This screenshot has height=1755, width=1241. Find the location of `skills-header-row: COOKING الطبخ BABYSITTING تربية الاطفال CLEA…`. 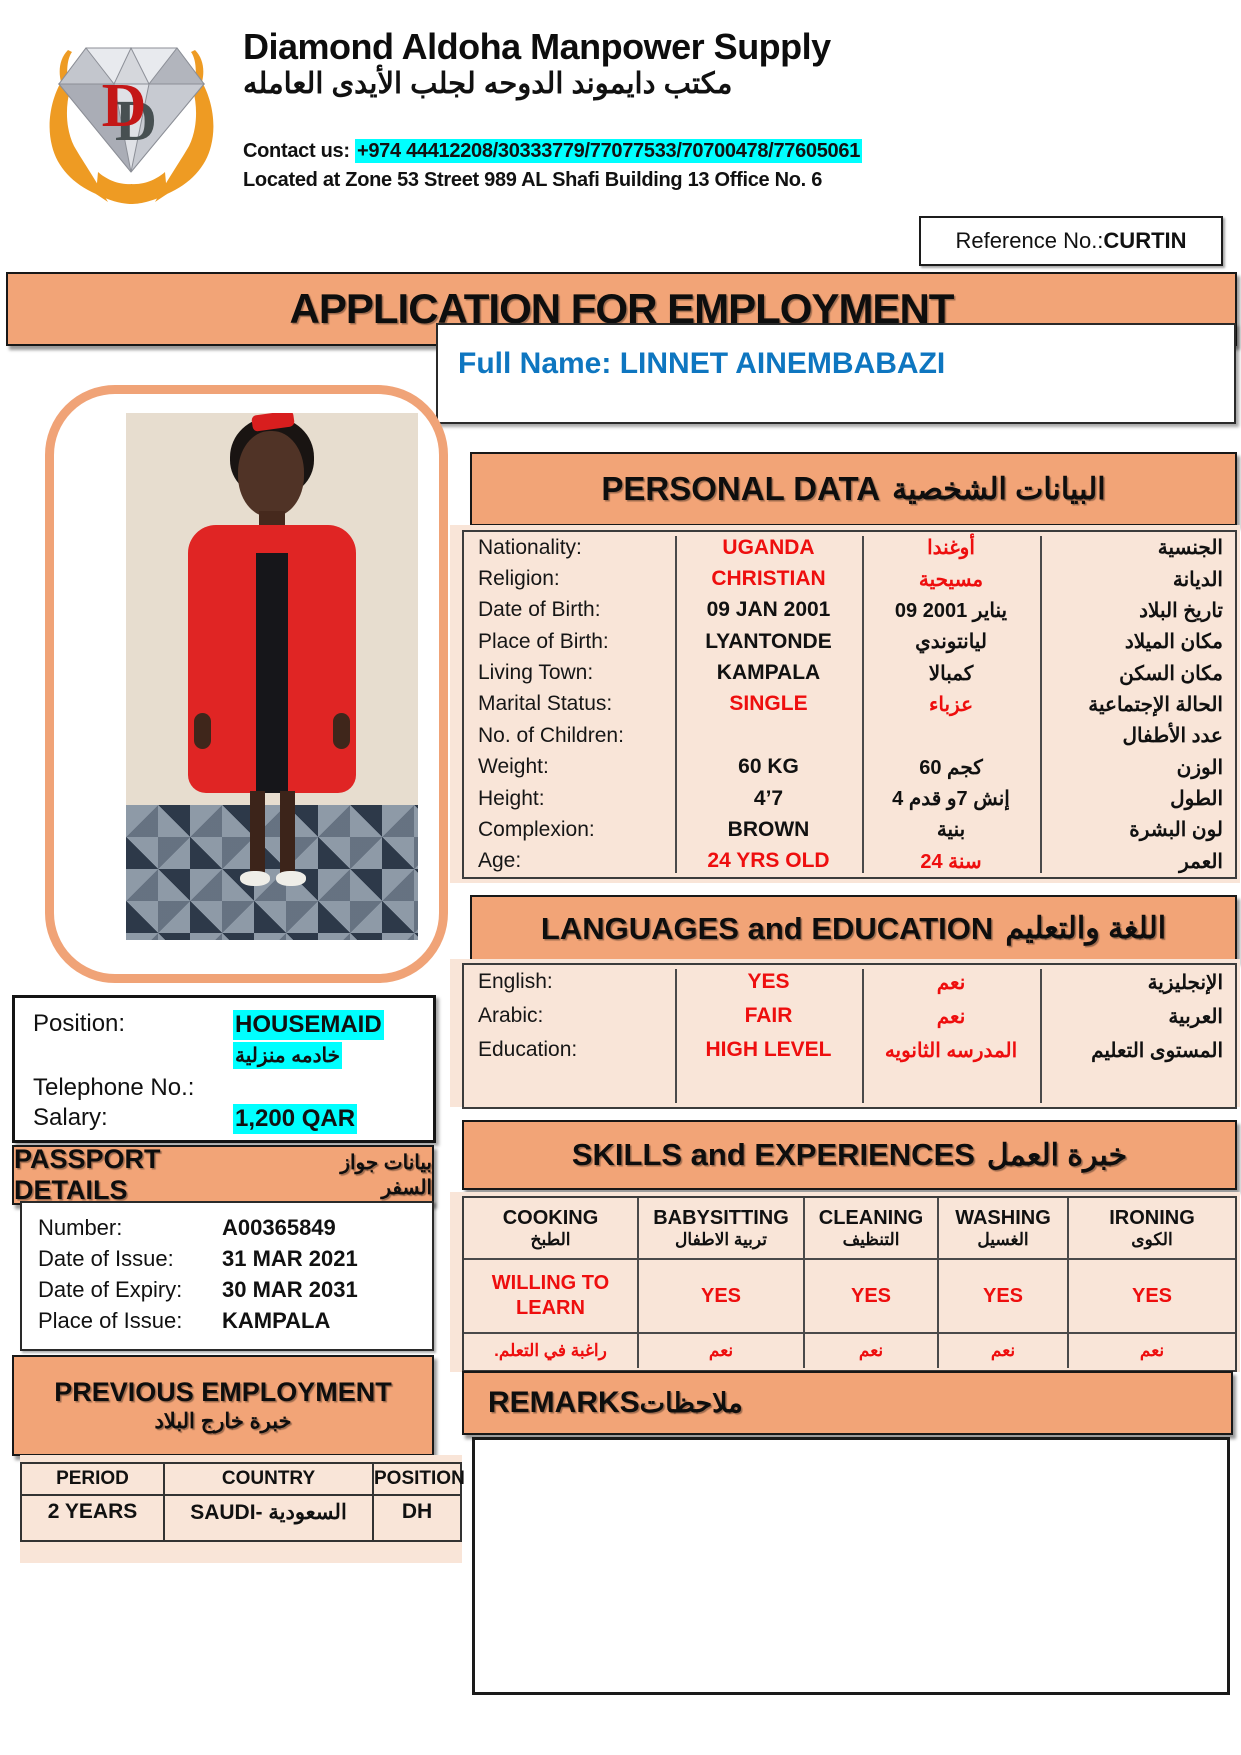

skills-header-row: COOKING الطبخ BABYSITTING تربية الاطفال CLEA… is located at coordinates (849, 1229).